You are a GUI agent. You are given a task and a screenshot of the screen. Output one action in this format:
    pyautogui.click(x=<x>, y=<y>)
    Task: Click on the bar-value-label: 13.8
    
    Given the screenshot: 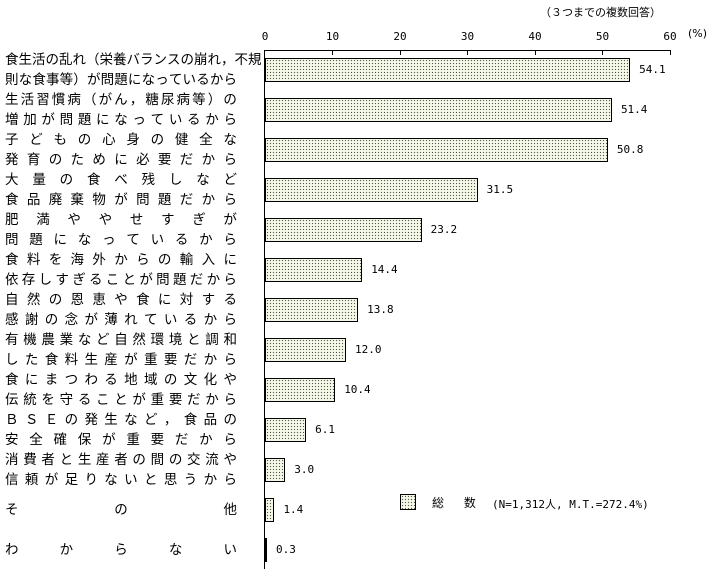 What is the action you would take?
    pyautogui.click(x=380, y=309)
    